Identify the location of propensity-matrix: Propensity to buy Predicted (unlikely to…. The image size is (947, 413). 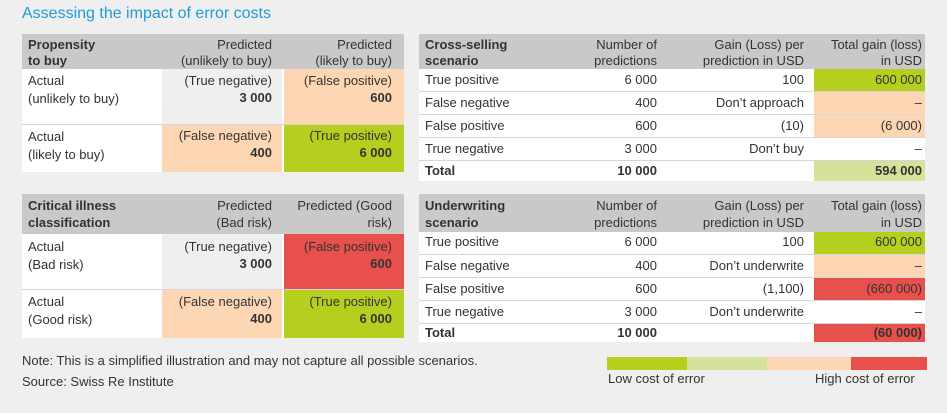
(213, 103).